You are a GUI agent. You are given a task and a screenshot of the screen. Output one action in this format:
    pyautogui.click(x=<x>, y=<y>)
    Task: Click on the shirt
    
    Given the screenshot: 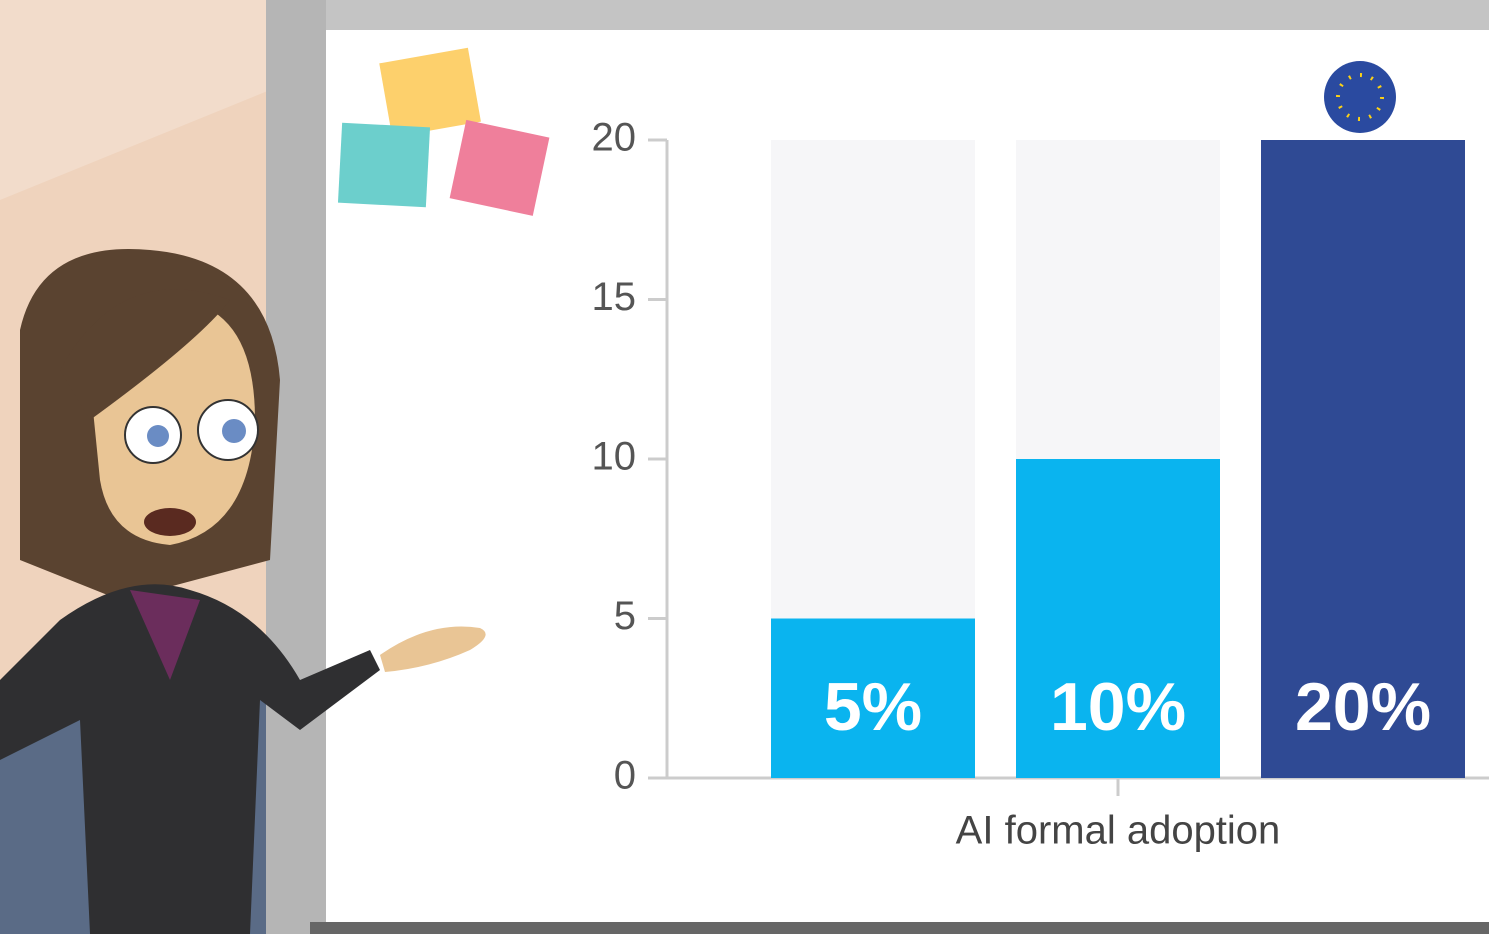 What is the action you would take?
    pyautogui.click(x=165, y=635)
    